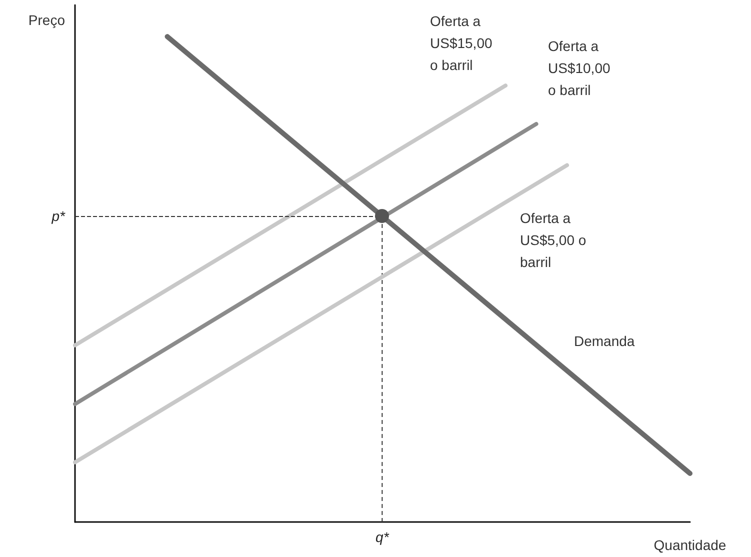 This screenshot has height=557, width=751. Describe the element at coordinates (383, 537) in the screenshot. I see `text: q*` at that location.